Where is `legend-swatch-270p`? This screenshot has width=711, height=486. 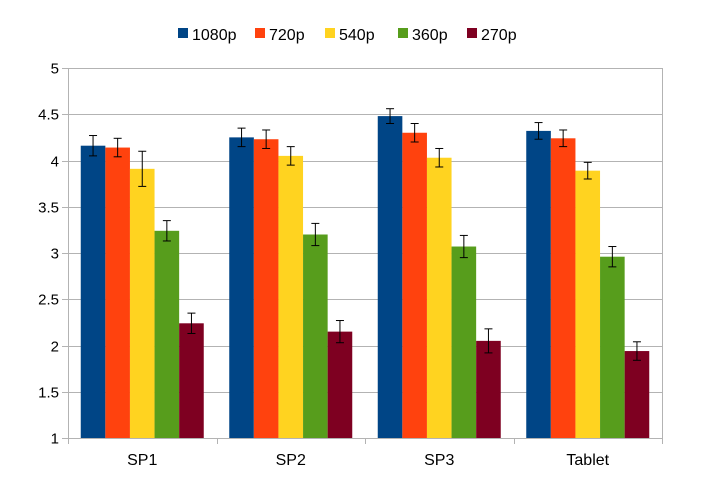 legend-swatch-270p is located at coordinates (472, 33).